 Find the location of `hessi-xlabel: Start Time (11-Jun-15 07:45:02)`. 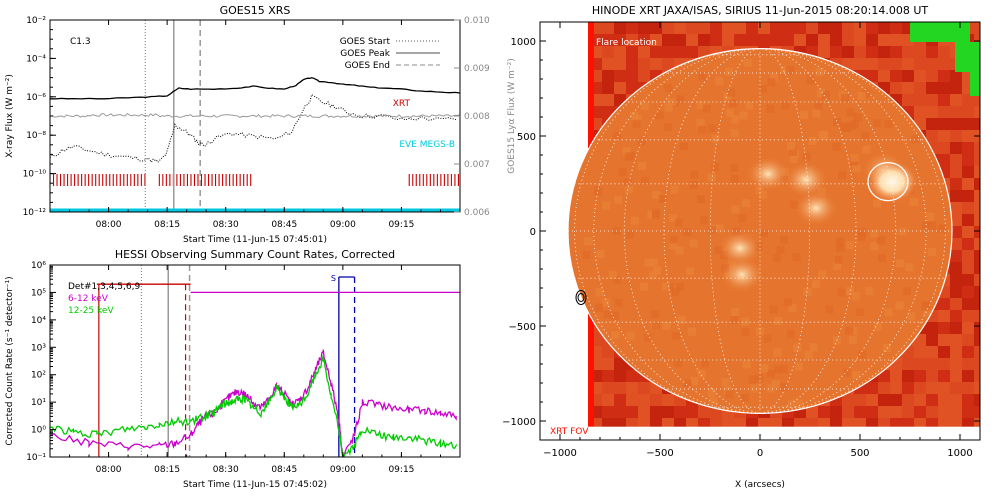

hessi-xlabel: Start Time (11-Jun-15 07:45:02) is located at coordinates (255, 485).